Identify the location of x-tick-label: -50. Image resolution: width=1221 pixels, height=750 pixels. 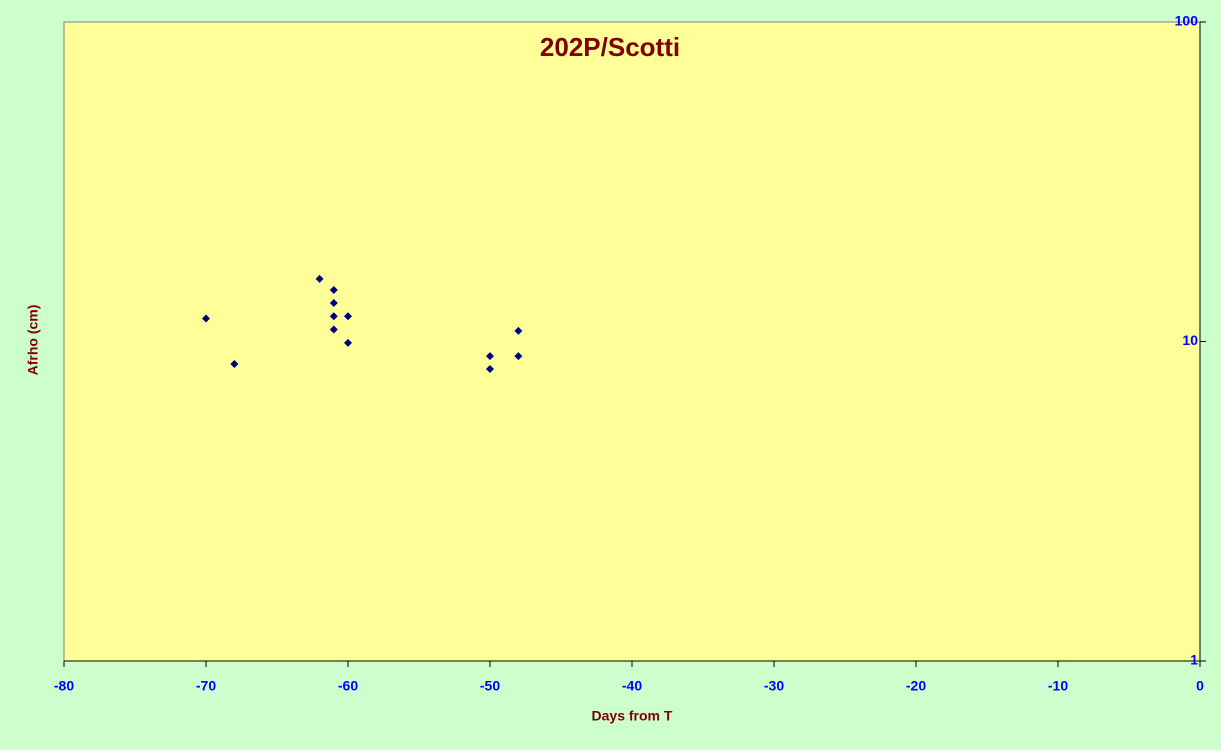
(490, 686).